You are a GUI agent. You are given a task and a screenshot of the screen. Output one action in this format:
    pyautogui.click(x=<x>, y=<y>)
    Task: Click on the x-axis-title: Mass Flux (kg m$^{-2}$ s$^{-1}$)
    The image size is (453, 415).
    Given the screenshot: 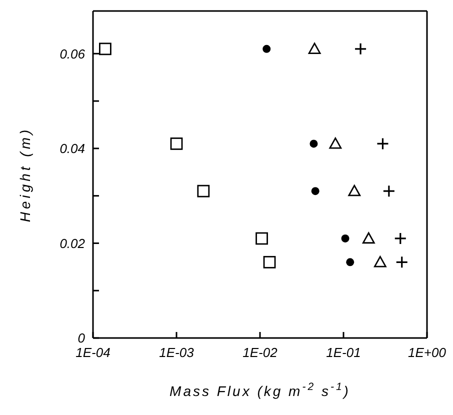 What is the action you would take?
    pyautogui.click(x=260, y=390)
    